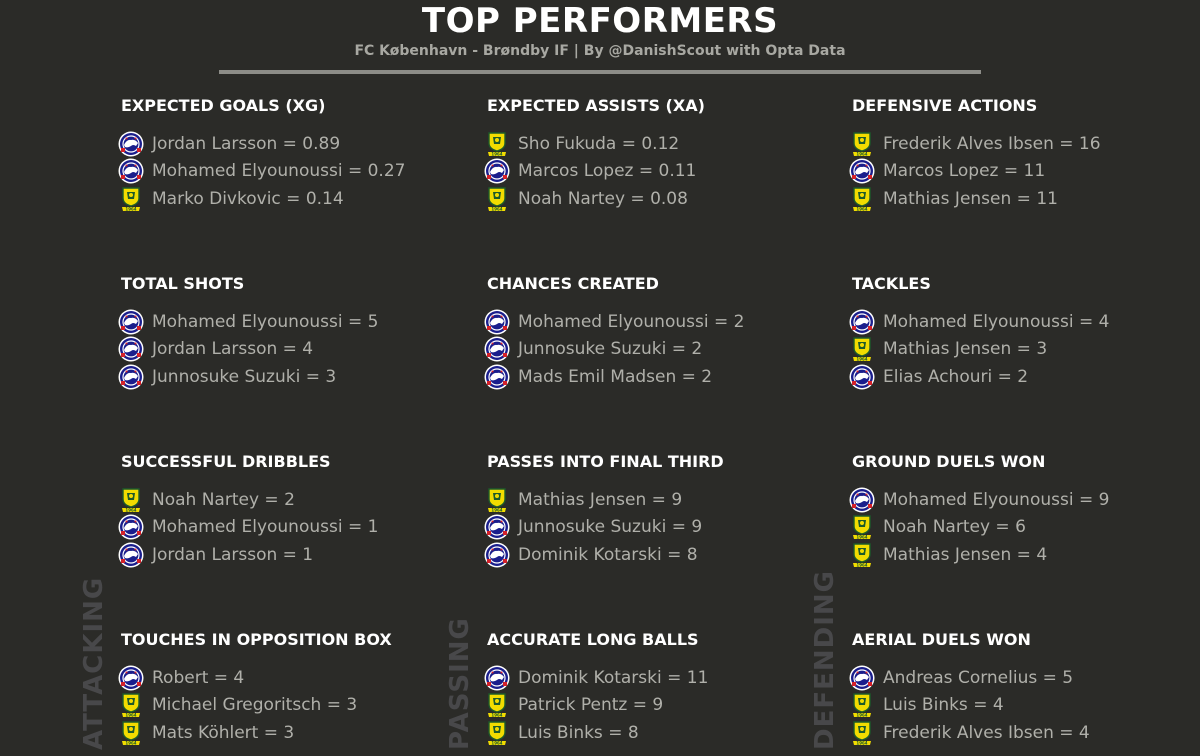 The image size is (1200, 756). I want to click on player-stat-text: Dominik Kotarski = 11, so click(613, 677).